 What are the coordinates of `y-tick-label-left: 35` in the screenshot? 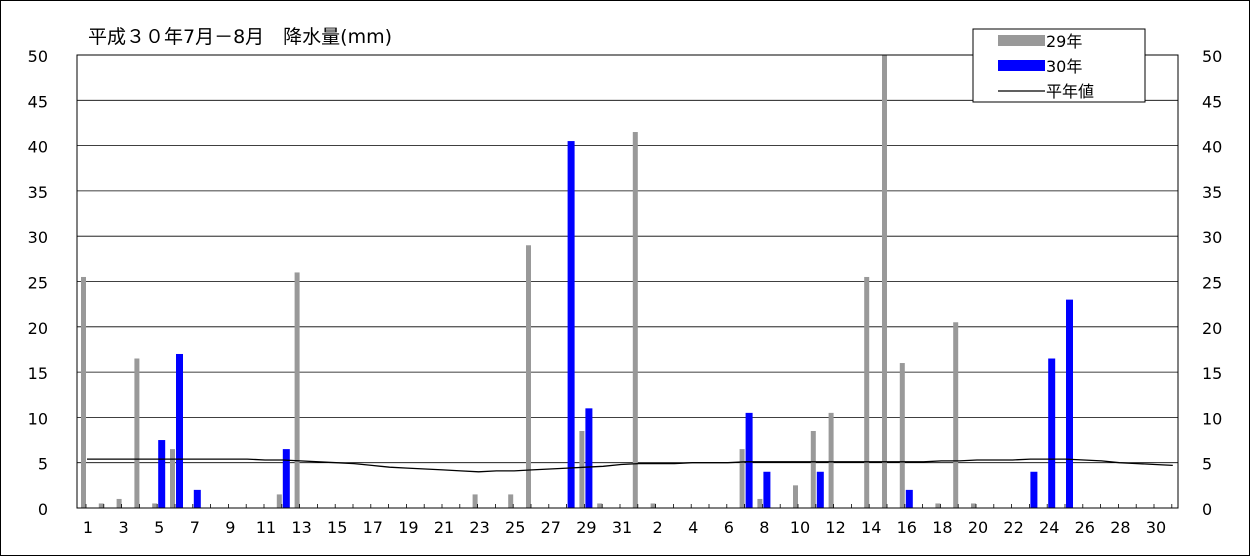 It's located at (38, 192).